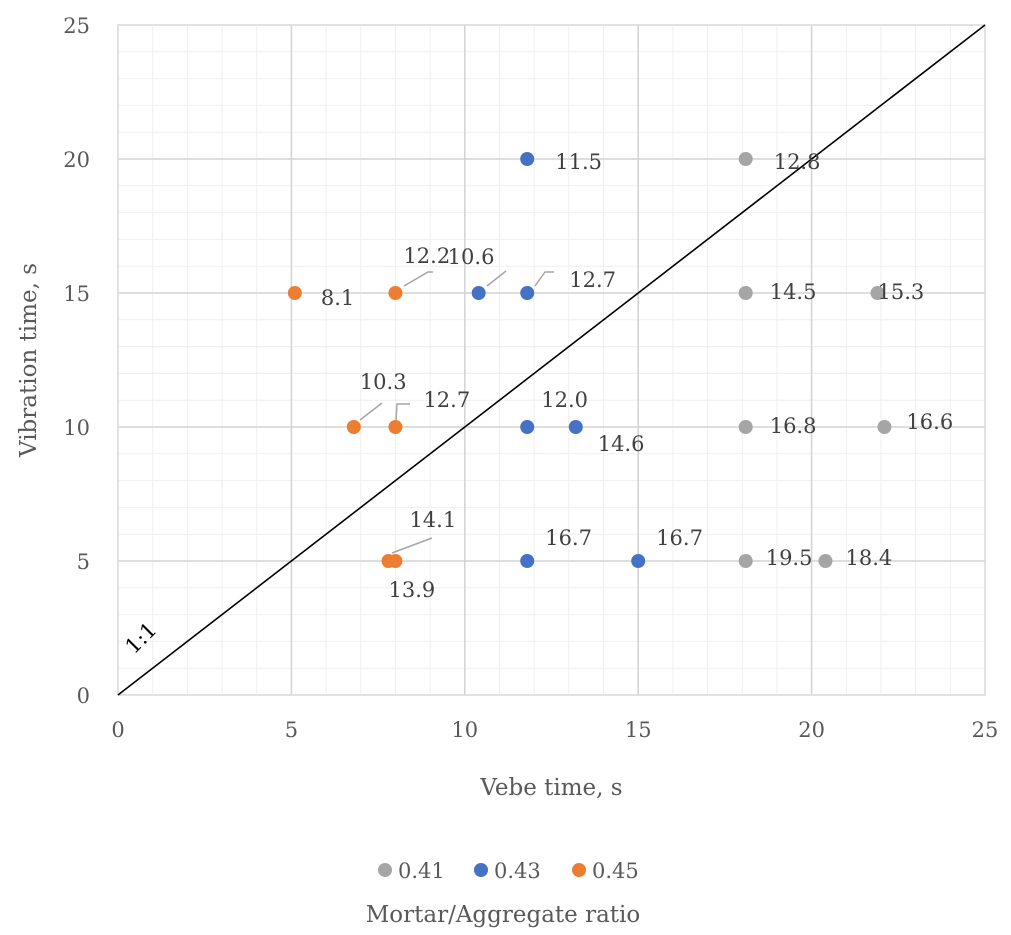 The image size is (1011, 935). I want to click on label-leader-lines, so click(457, 412).